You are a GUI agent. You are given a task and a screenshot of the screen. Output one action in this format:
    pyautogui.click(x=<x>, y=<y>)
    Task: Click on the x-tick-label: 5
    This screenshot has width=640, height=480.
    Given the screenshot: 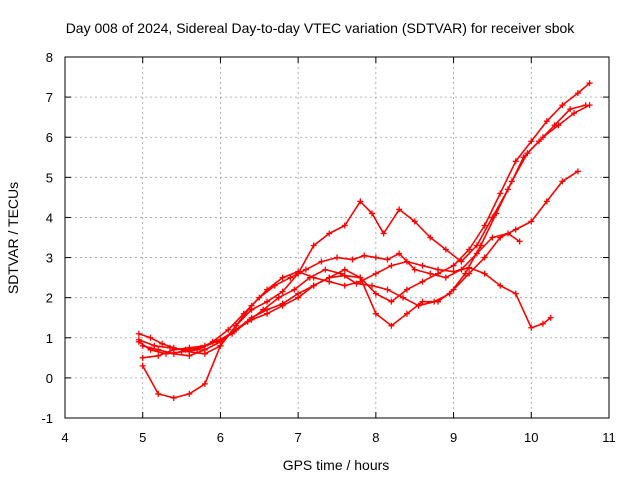 What is the action you would take?
    pyautogui.click(x=142, y=437)
    